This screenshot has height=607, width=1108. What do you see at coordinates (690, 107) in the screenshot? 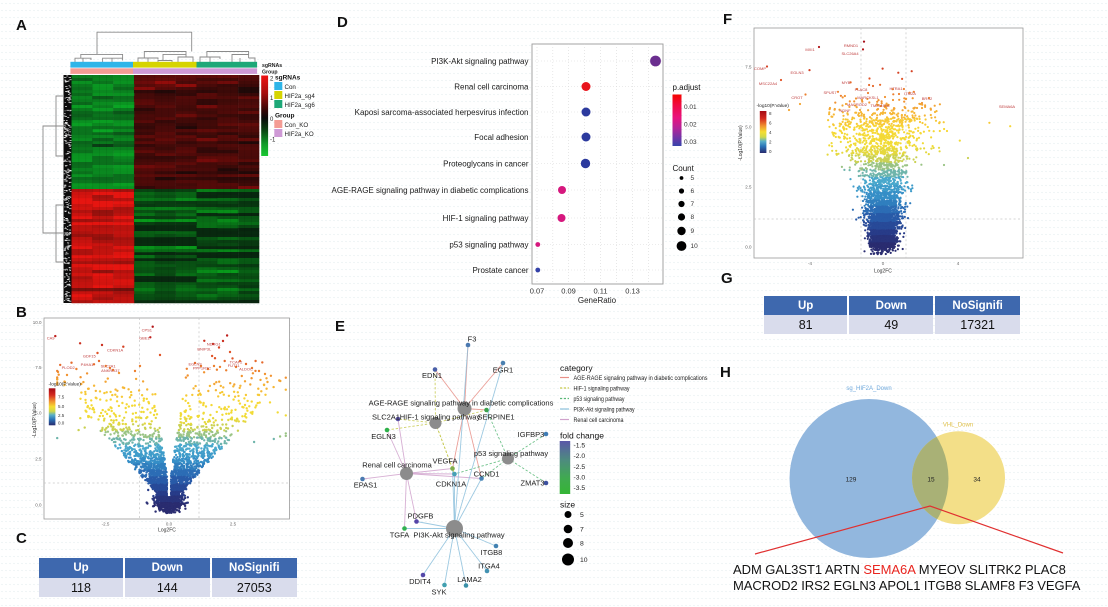
I see `svg-text: 0.01` at bounding box center [690, 107].